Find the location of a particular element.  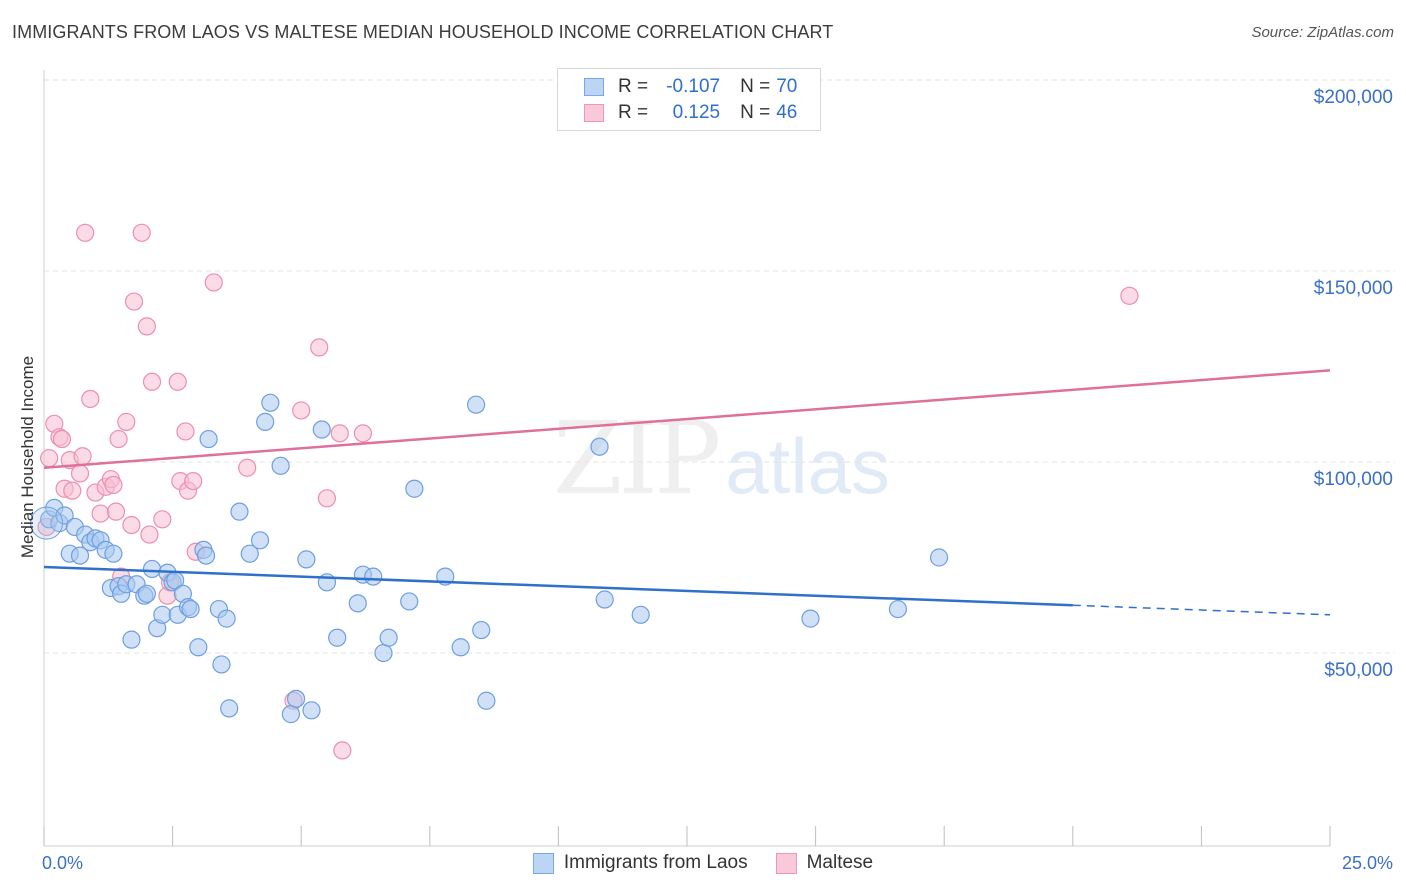

legend-item-maltese: Maltese is located at coordinates (824, 863).